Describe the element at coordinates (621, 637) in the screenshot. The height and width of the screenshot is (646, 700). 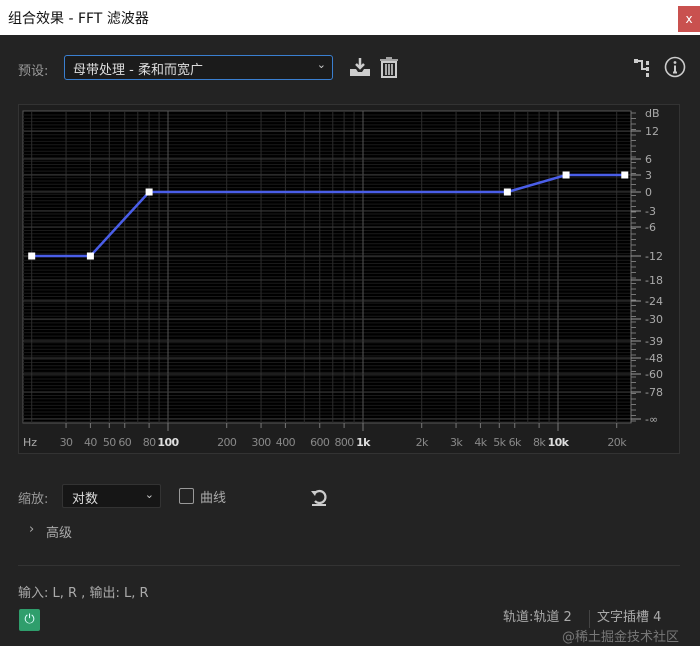
I see `watermark: @稀土掘金技术社区` at that location.